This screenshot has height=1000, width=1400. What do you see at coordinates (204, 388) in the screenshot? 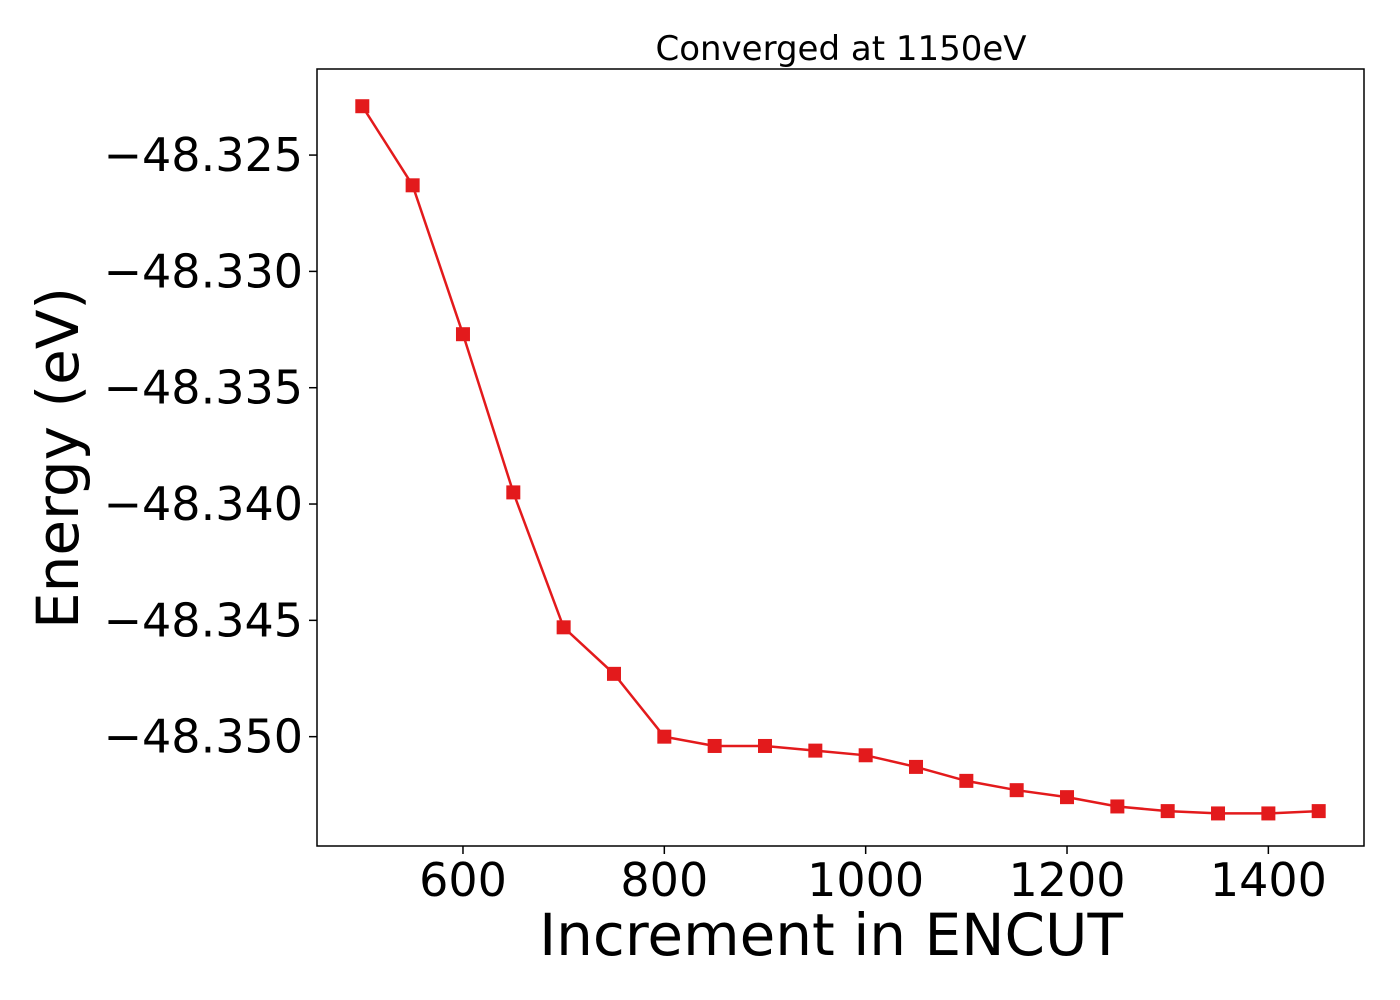
I see `y-tick-label: −48.335` at bounding box center [204, 388].